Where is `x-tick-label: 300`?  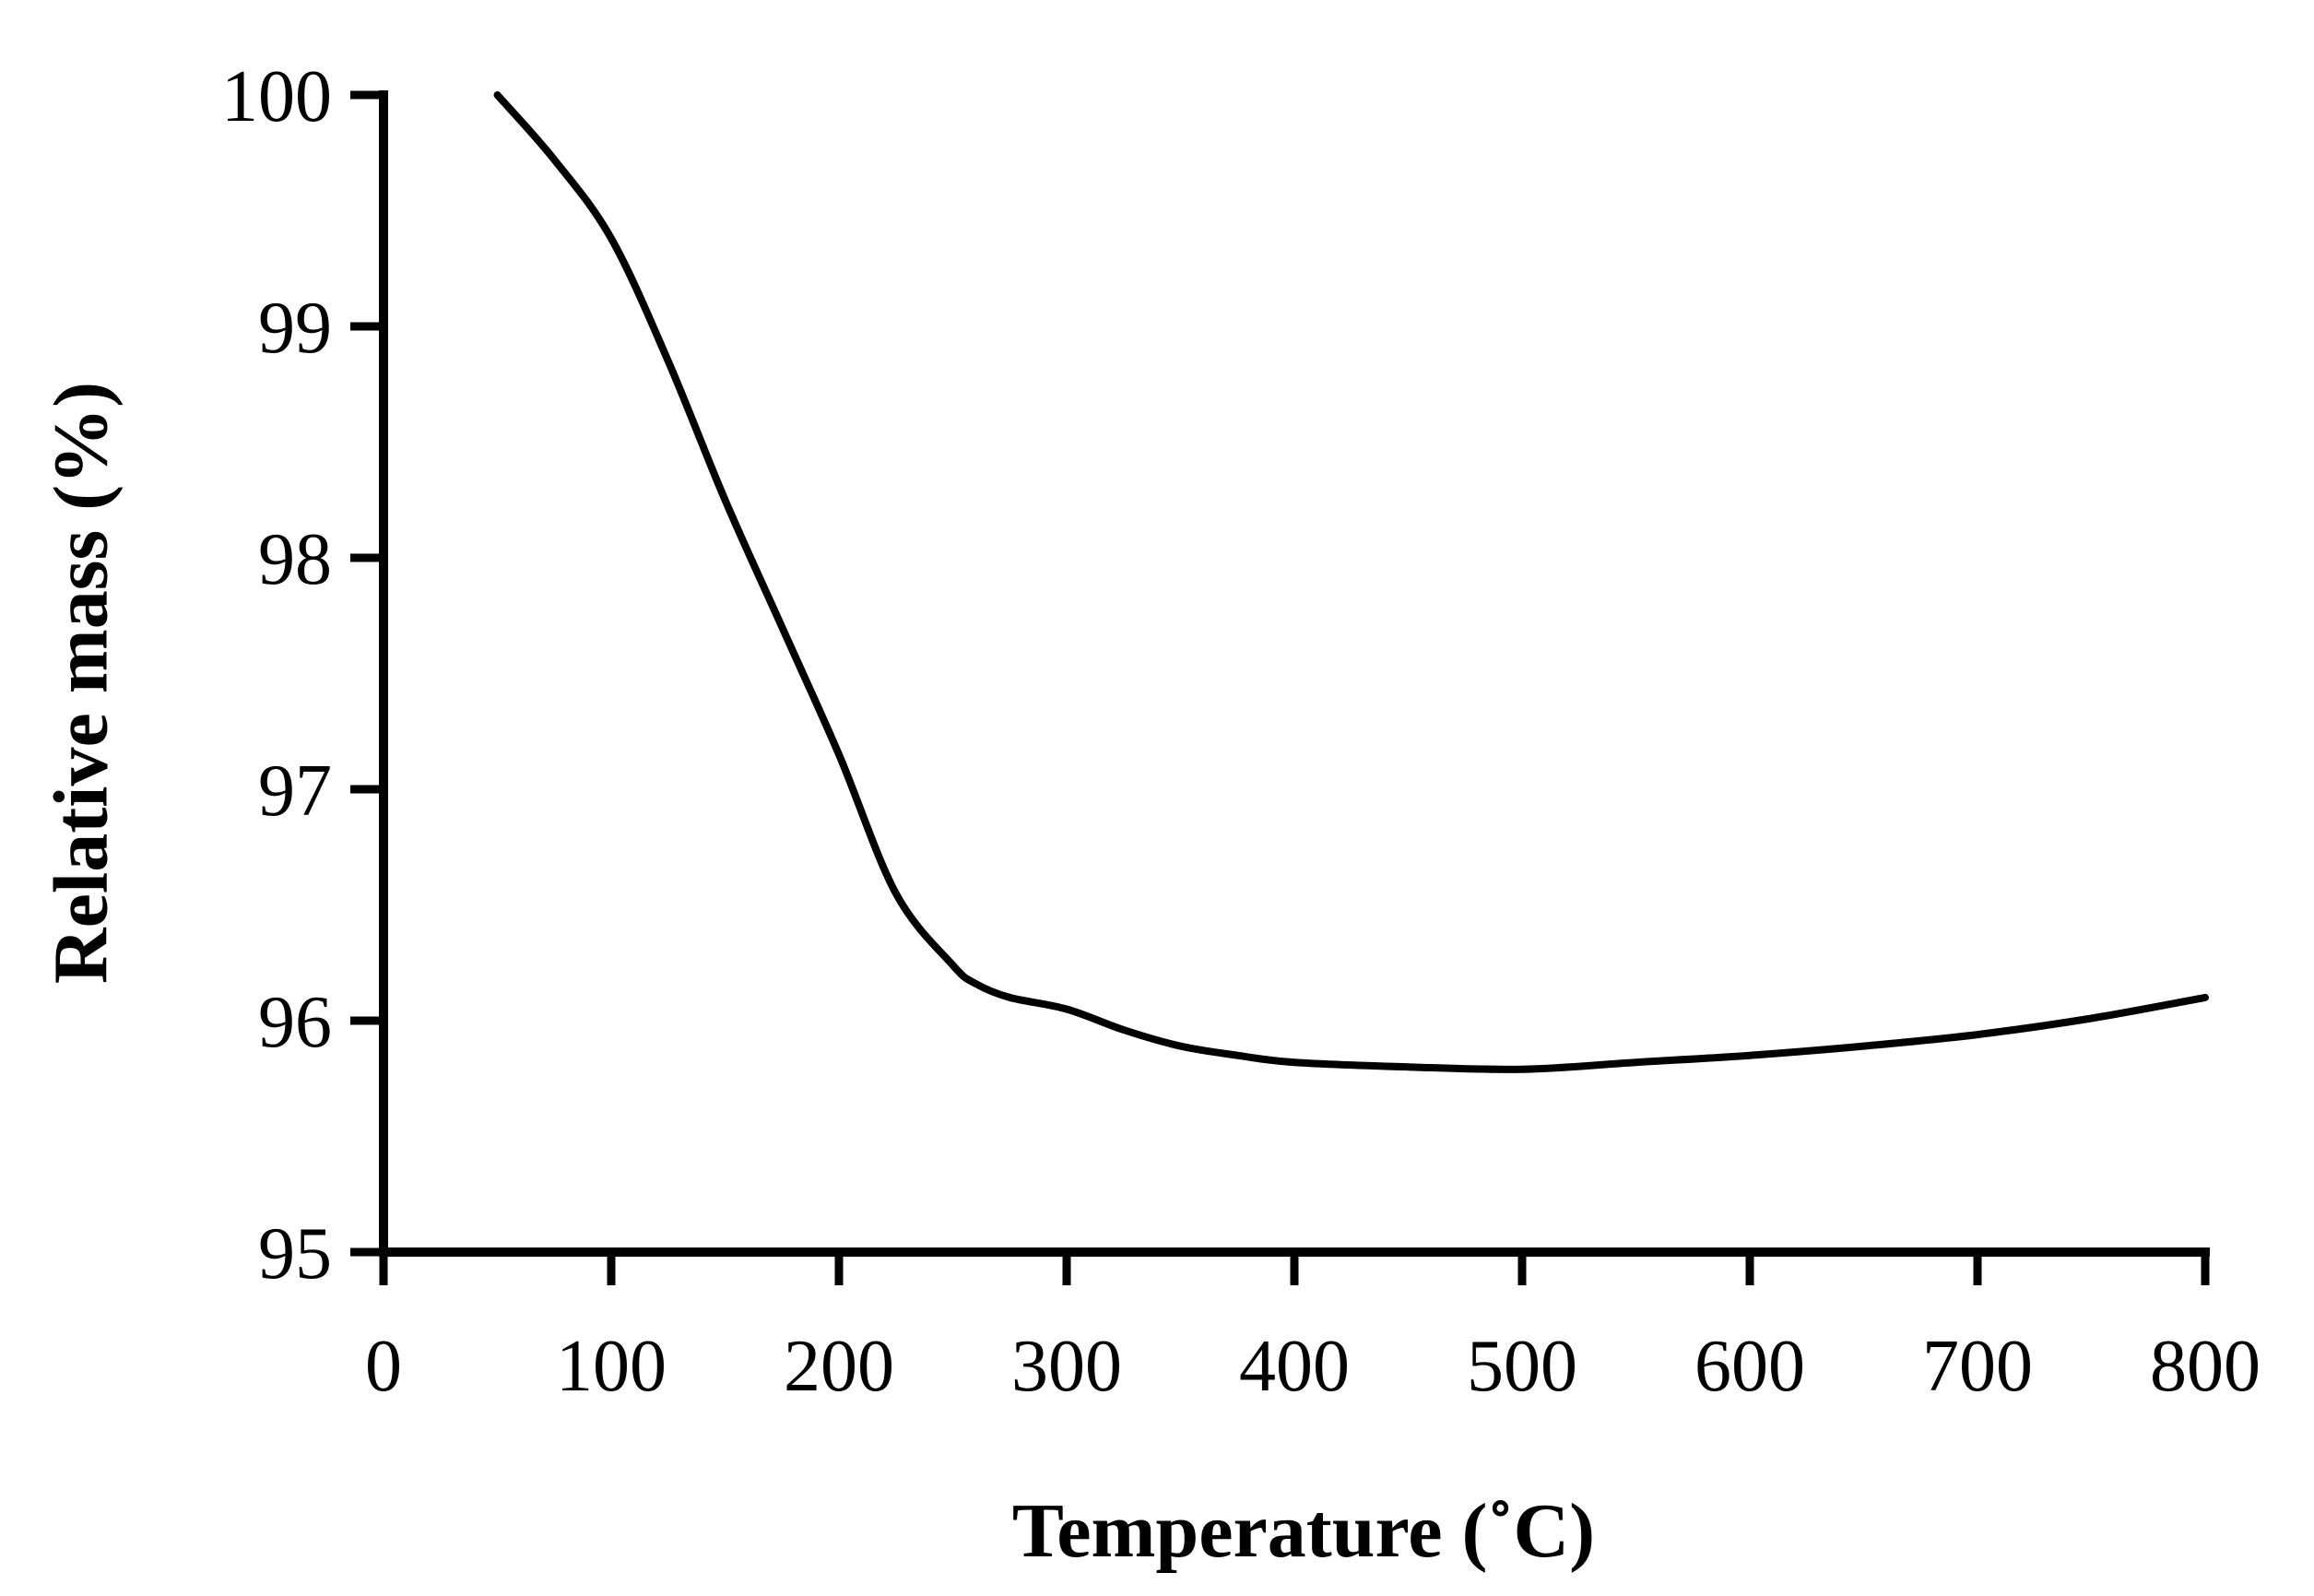 x-tick-label: 300 is located at coordinates (1066, 1366).